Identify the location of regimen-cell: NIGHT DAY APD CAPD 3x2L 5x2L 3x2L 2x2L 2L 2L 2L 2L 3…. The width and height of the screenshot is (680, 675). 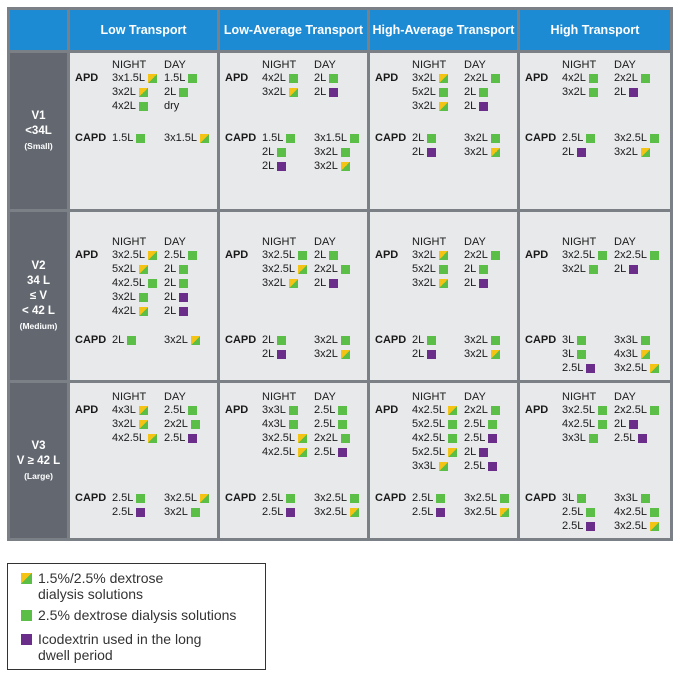
(443, 131).